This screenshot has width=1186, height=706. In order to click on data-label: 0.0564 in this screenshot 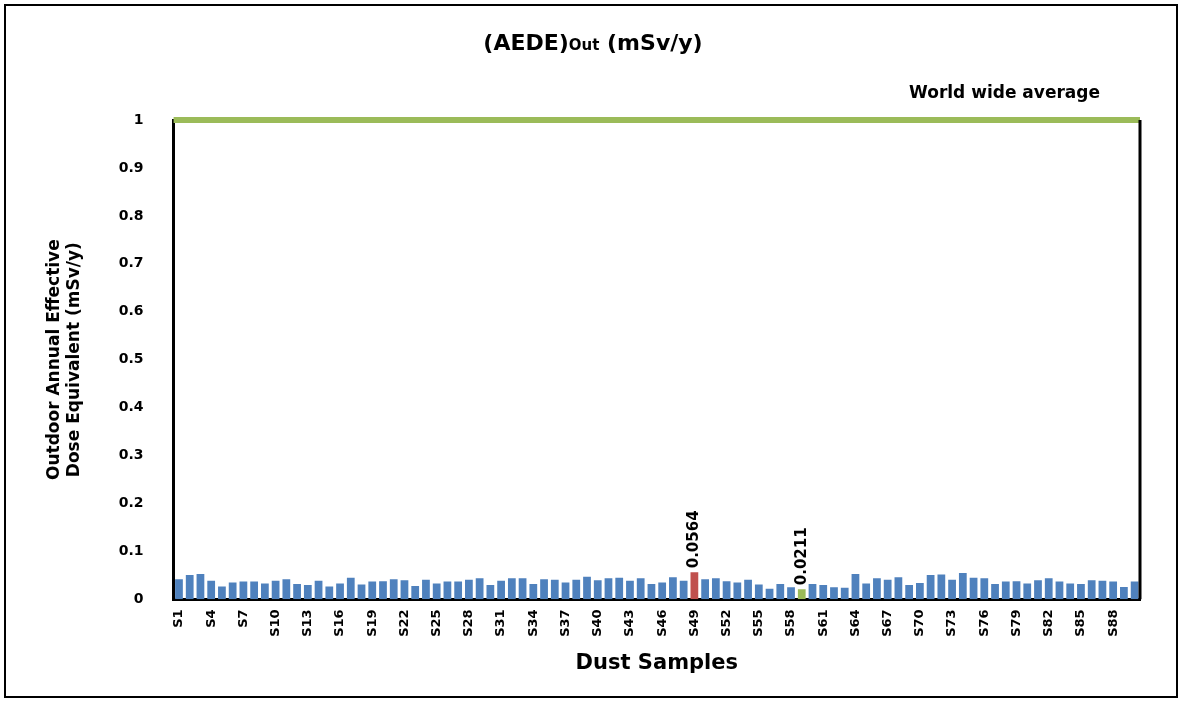, I will do `click(693, 539)`.